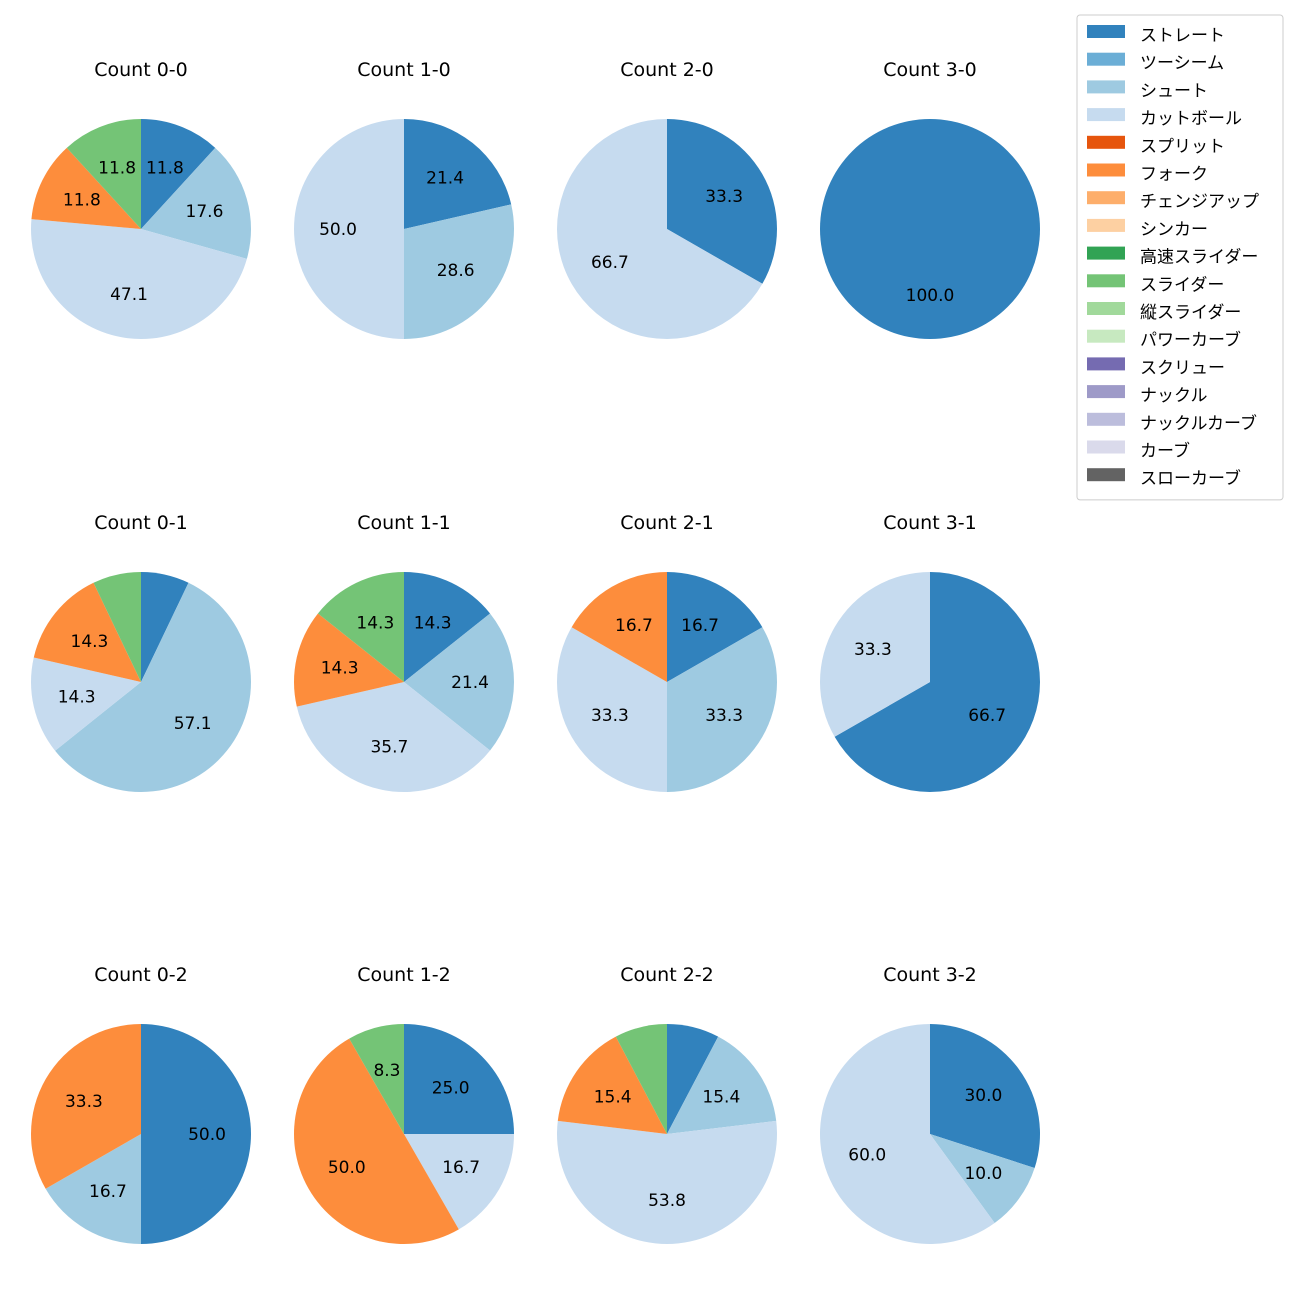 Image resolution: width=1300 pixels, height=1300 pixels. I want to click on legend-frame, so click(1180, 257).